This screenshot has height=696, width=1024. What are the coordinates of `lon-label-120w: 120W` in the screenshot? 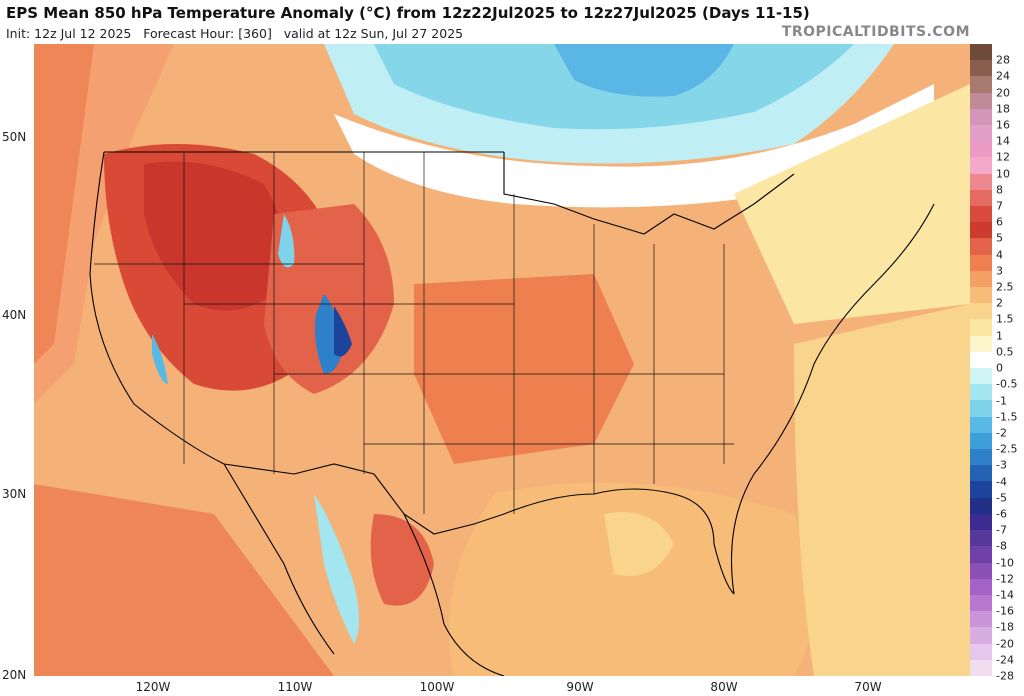 It's located at (153, 687).